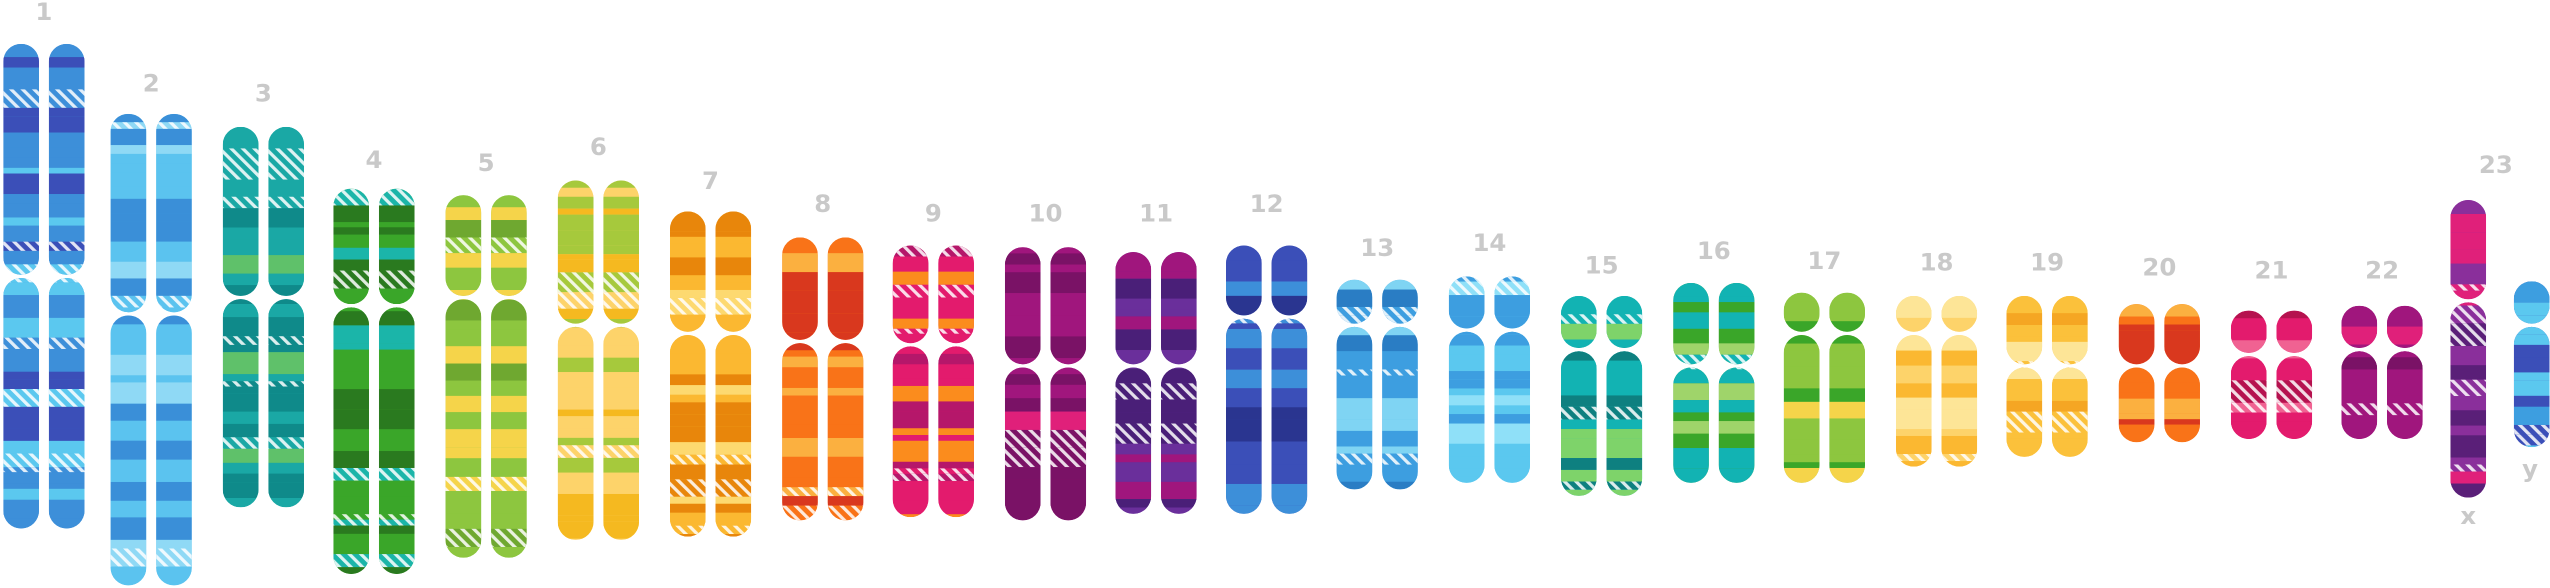 This screenshot has width=2550, height=588. Describe the element at coordinates (2272, 270) in the screenshot. I see `chromosome-label: 21` at that location.